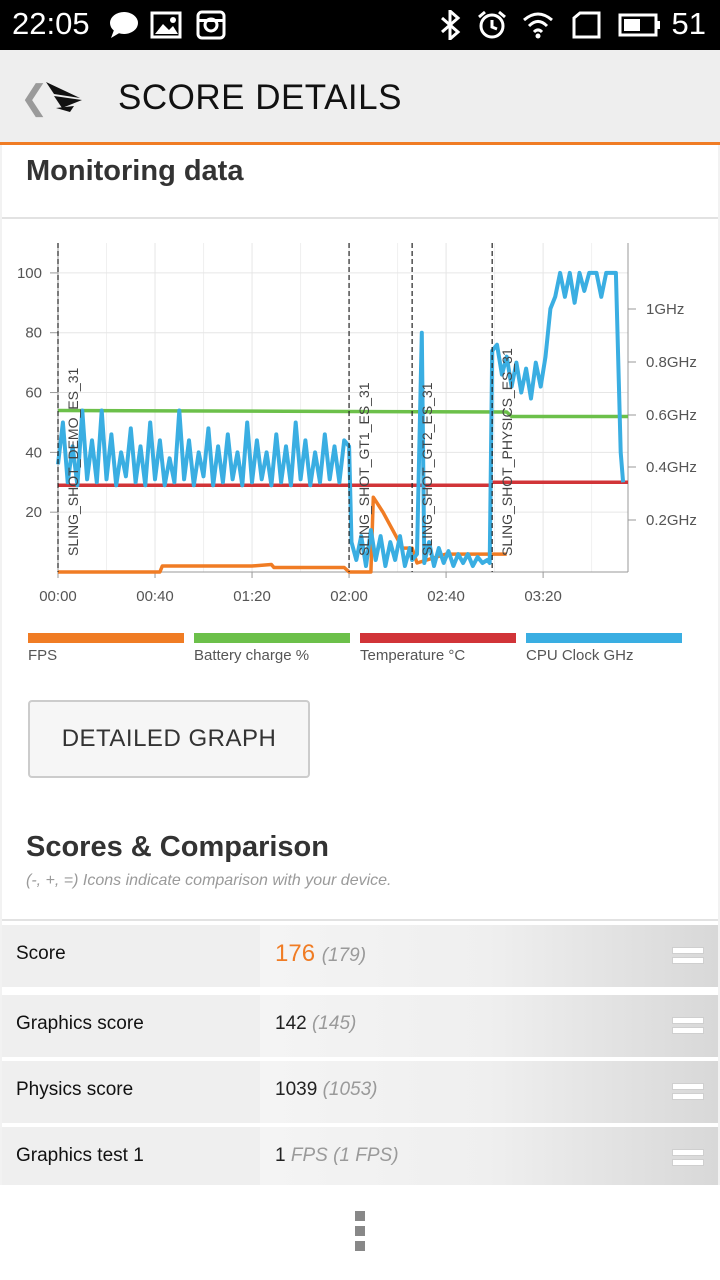 Image resolution: width=720 pixels, height=1280 pixels. What do you see at coordinates (58, 596) in the screenshot?
I see `x-tick-label: 00:00` at bounding box center [58, 596].